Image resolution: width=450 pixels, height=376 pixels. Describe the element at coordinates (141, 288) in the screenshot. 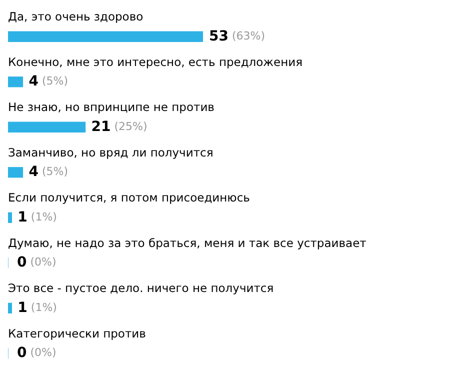

I see `y-tick-label: Это все - пустое дело. ничего не получится` at that location.